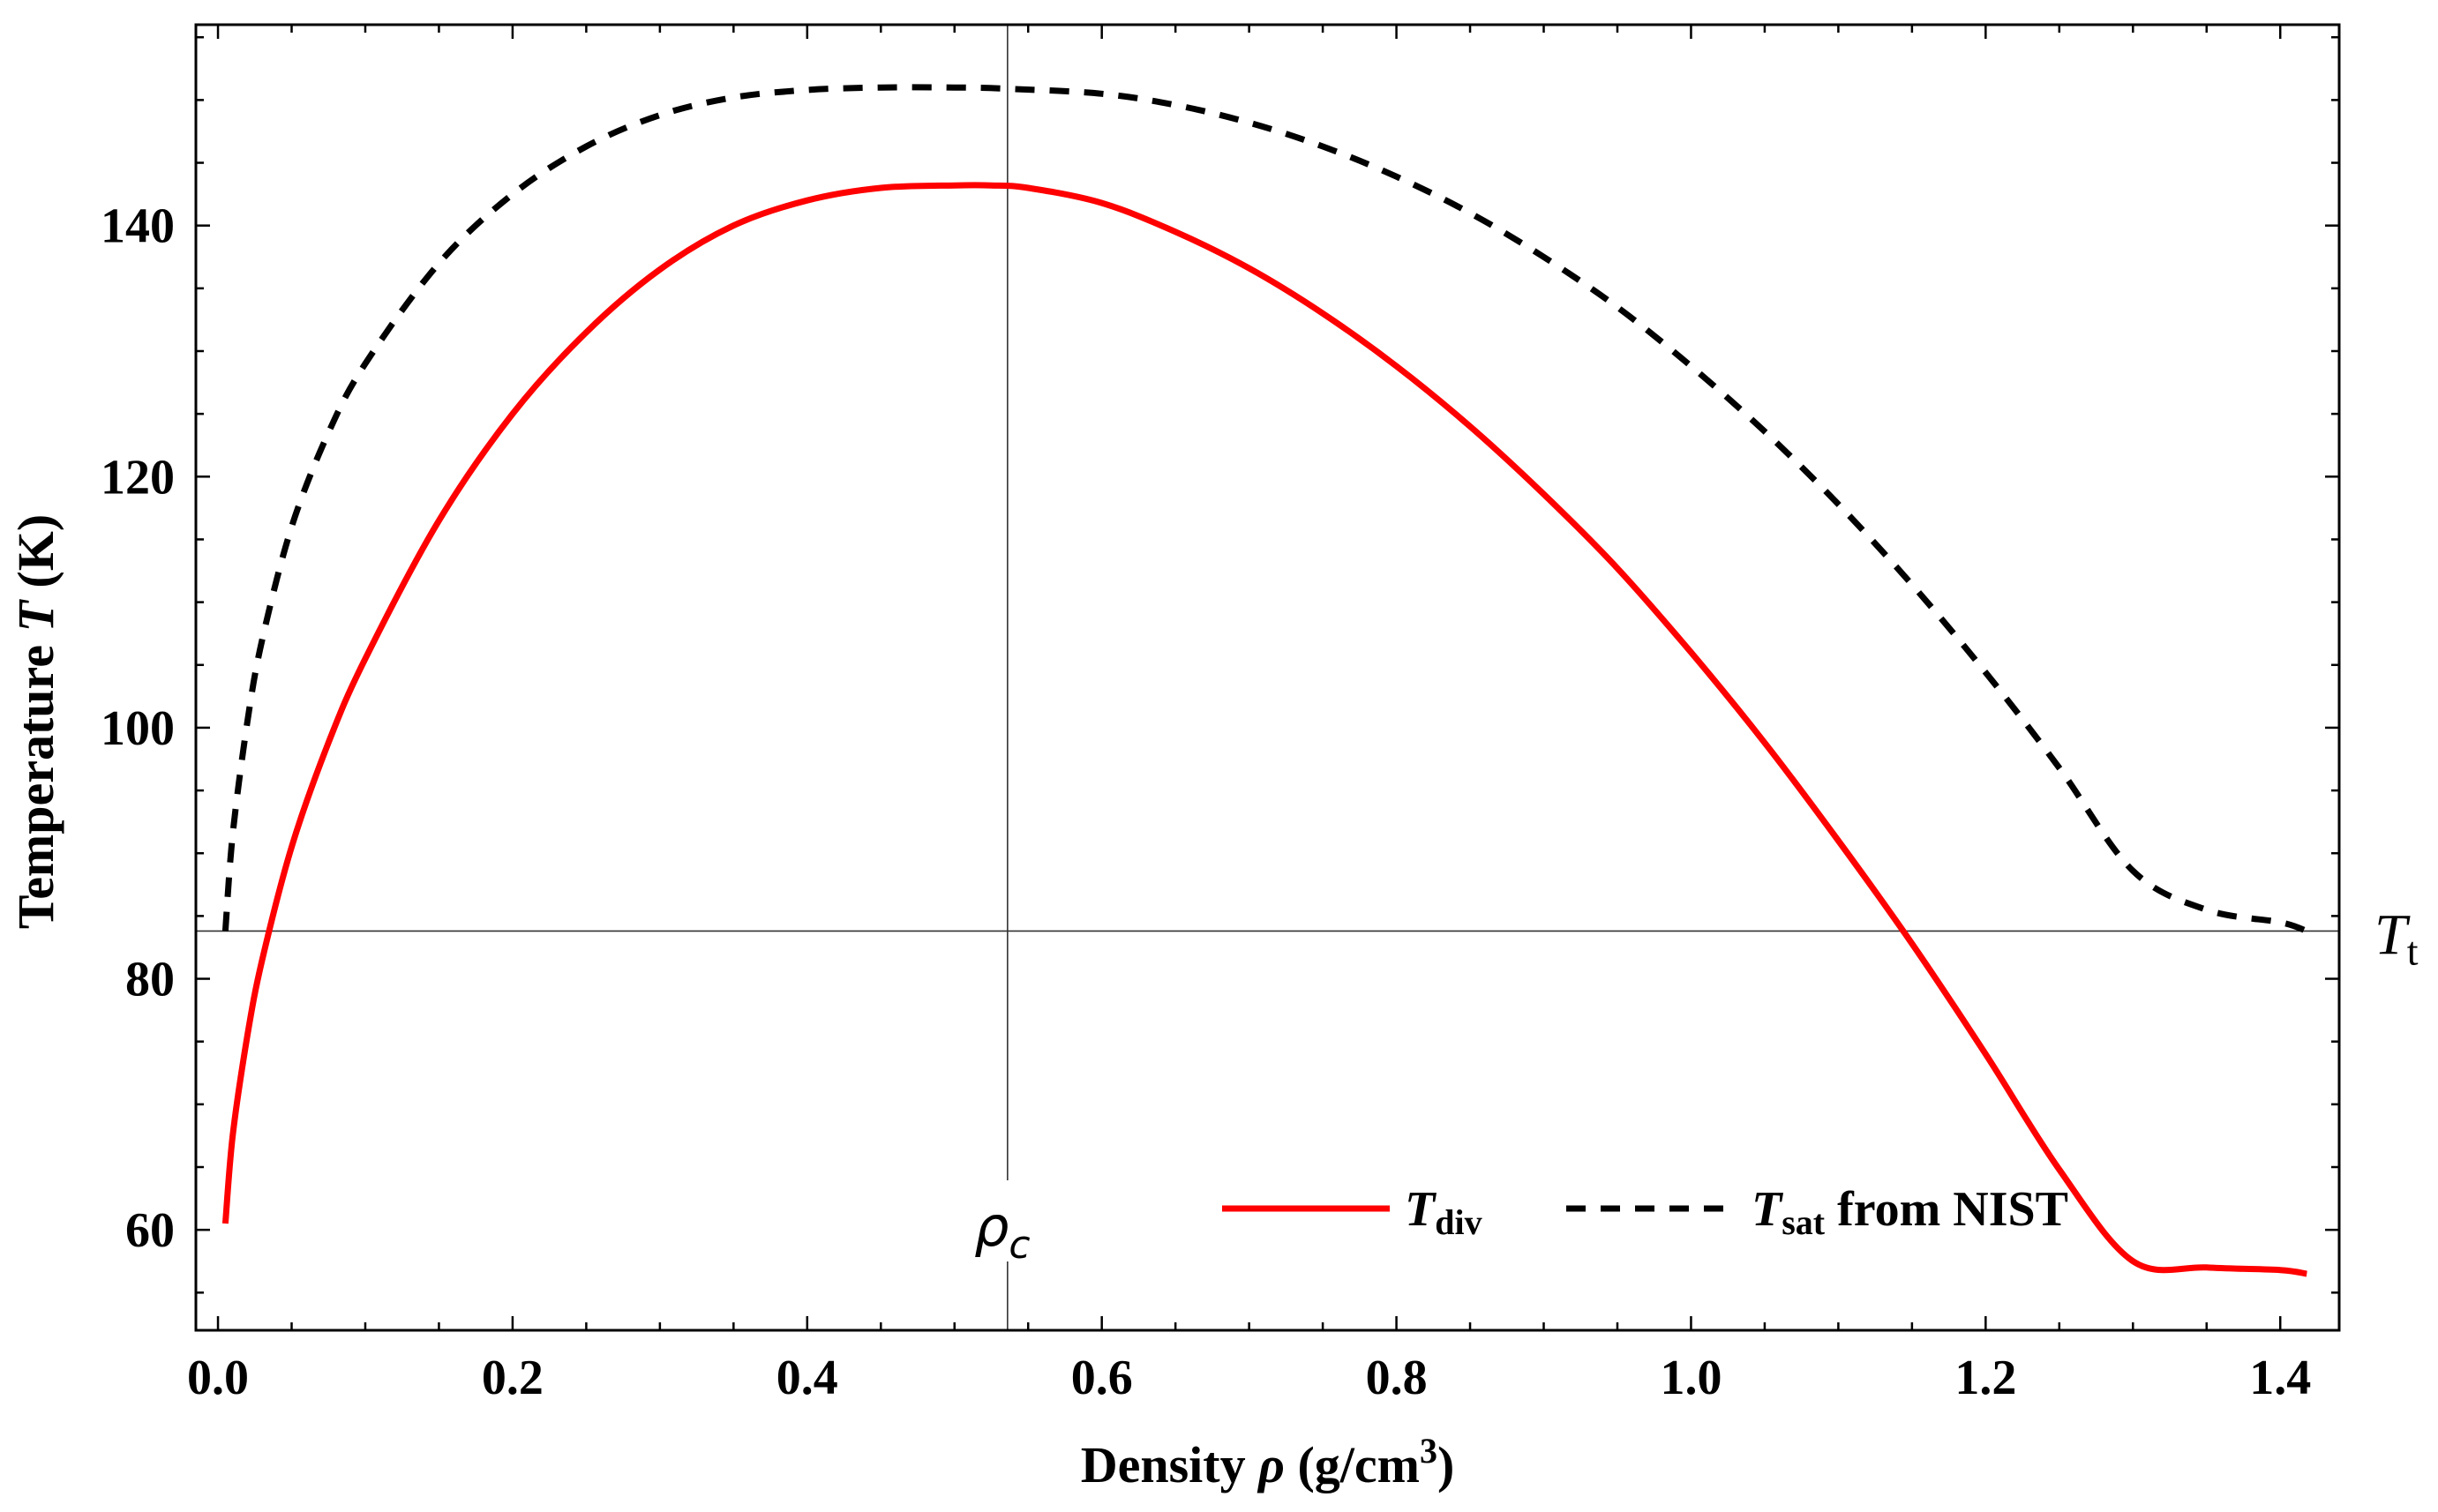 The width and height of the screenshot is (2438, 1512). Describe the element at coordinates (1443, 1212) in the screenshot. I see `legend-label-t-div: Tdiv` at that location.